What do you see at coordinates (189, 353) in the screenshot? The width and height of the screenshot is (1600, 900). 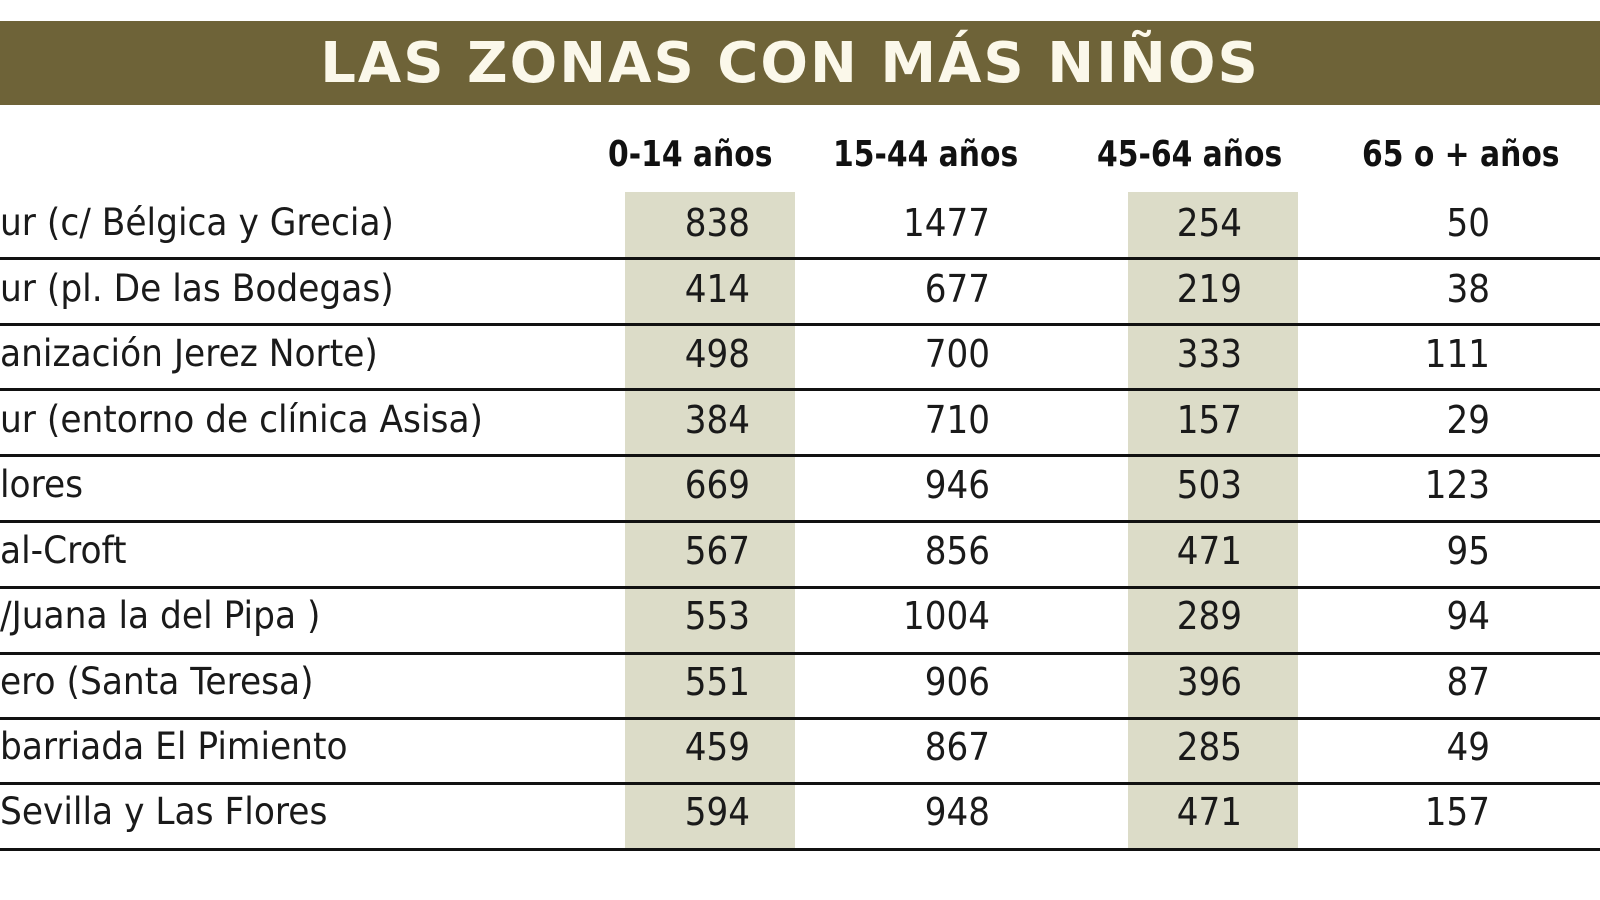 I see `zone-name: anización Jerez Norte)` at bounding box center [189, 353].